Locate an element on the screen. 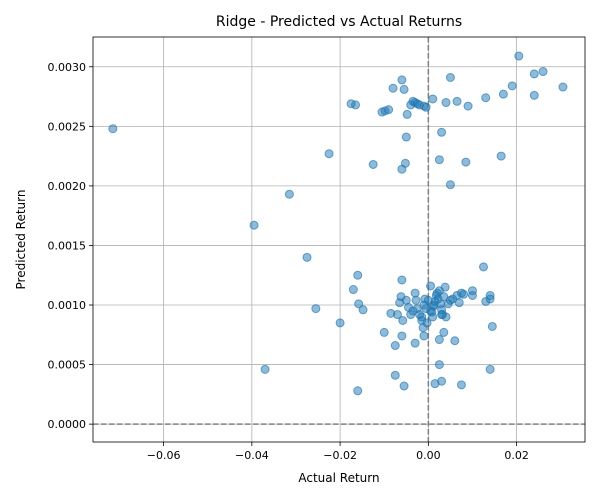 Image resolution: width=600 pixels, height=500 pixels. y-tick-label: 0.0010 is located at coordinates (67, 305).